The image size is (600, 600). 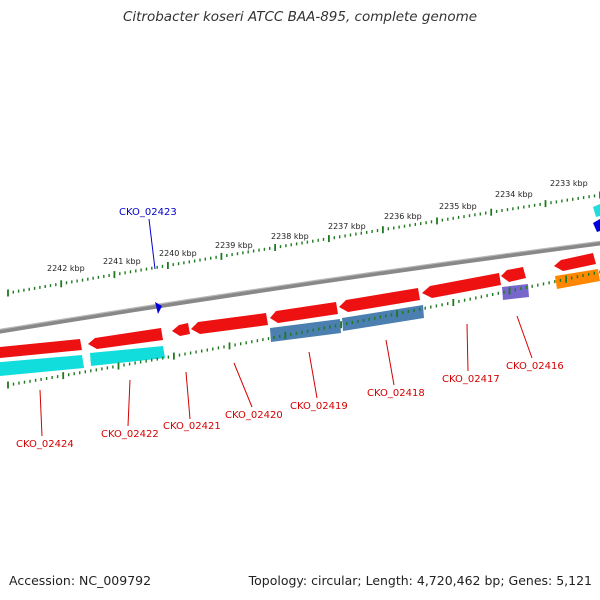 What do you see at coordinates (514, 194) in the screenshot?
I see `kbp-label: 2234 kbp` at bounding box center [514, 194].